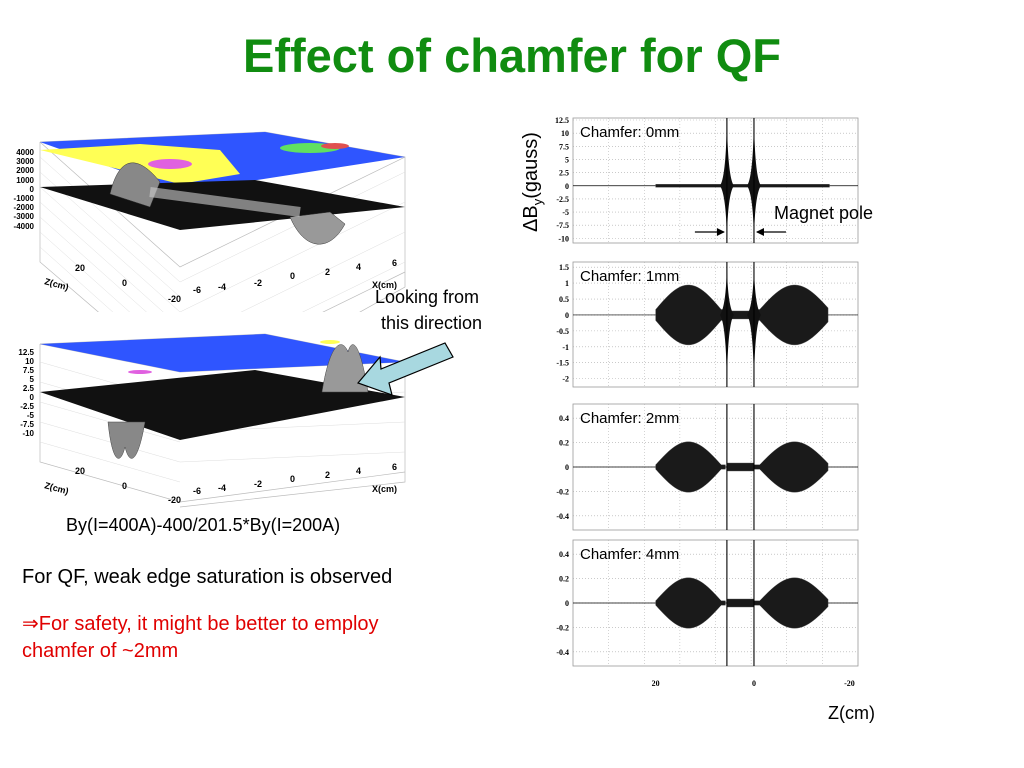  I want to click on chart-panel: 1.5 1 0.5 0 -0.5 -1 -1.5 -2 Chamfer: 1mm, so click(707, 324).